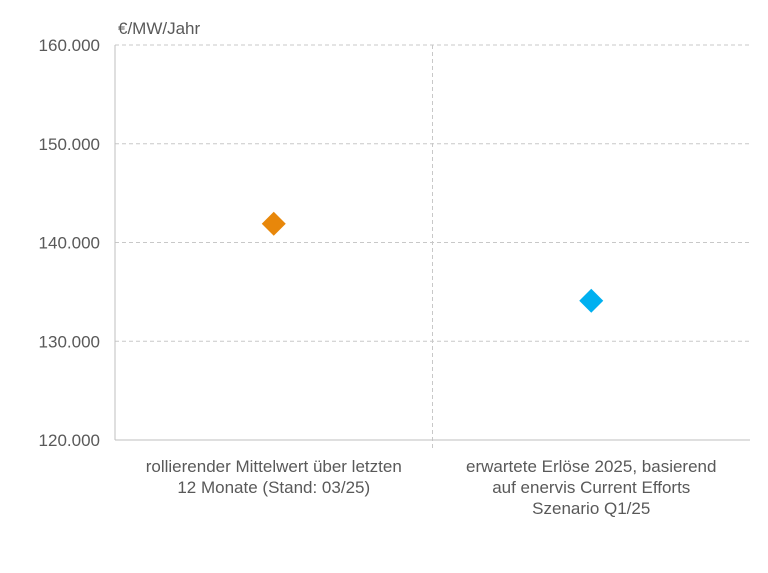 The width and height of the screenshot is (768, 573). Describe the element at coordinates (69, 45) in the screenshot. I see `y-tick-label: 160.000` at that location.